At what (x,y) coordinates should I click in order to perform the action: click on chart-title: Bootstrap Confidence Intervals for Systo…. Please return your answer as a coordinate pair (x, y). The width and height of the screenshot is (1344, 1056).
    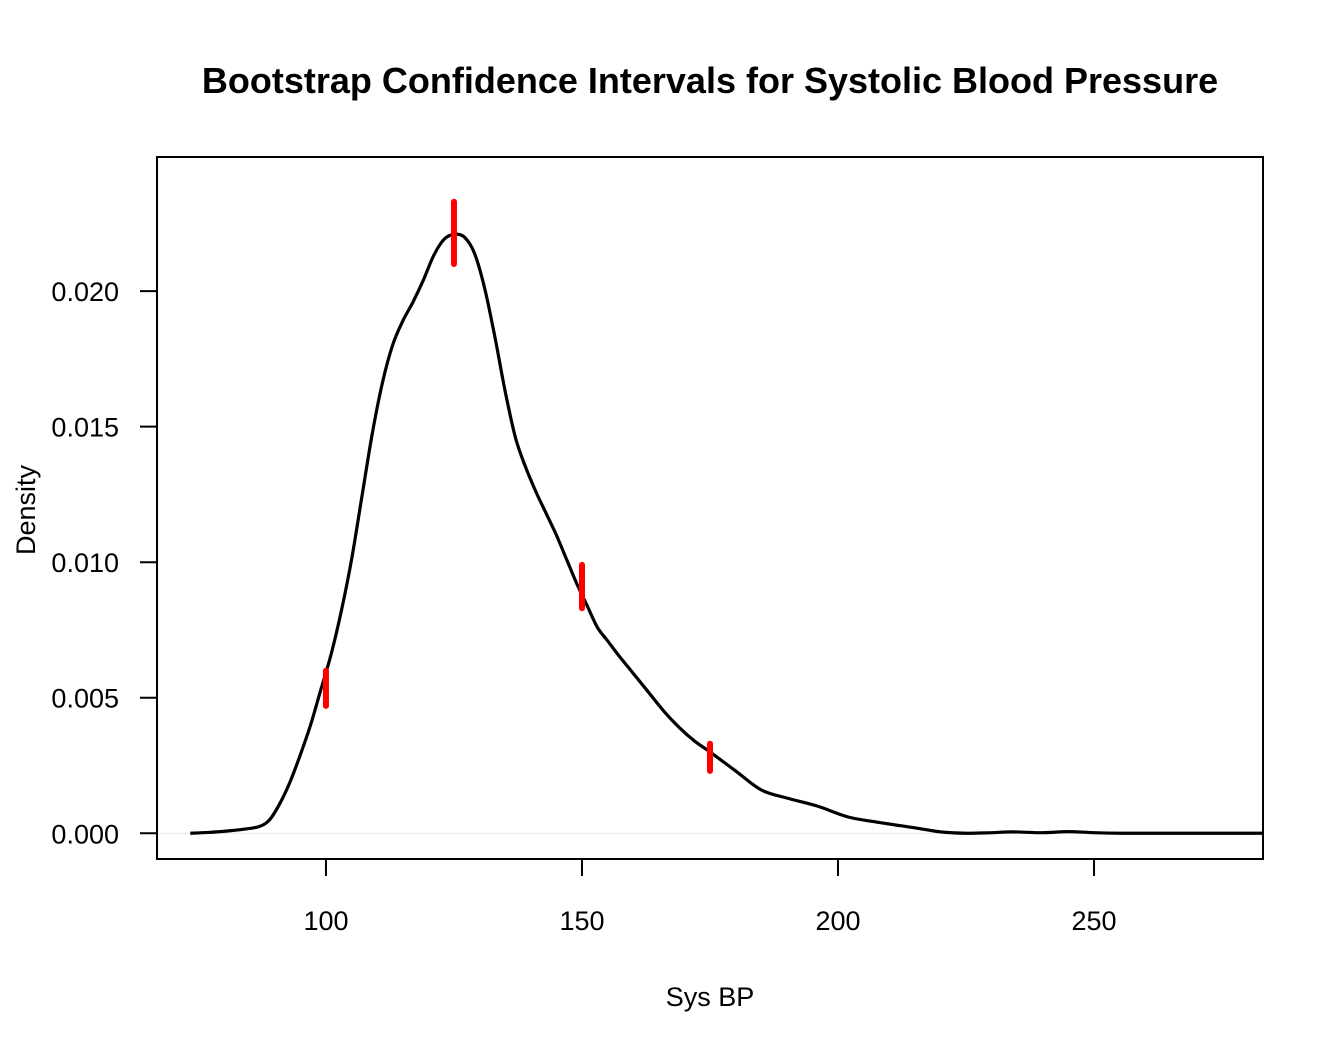
    Looking at the image, I should click on (710, 80).